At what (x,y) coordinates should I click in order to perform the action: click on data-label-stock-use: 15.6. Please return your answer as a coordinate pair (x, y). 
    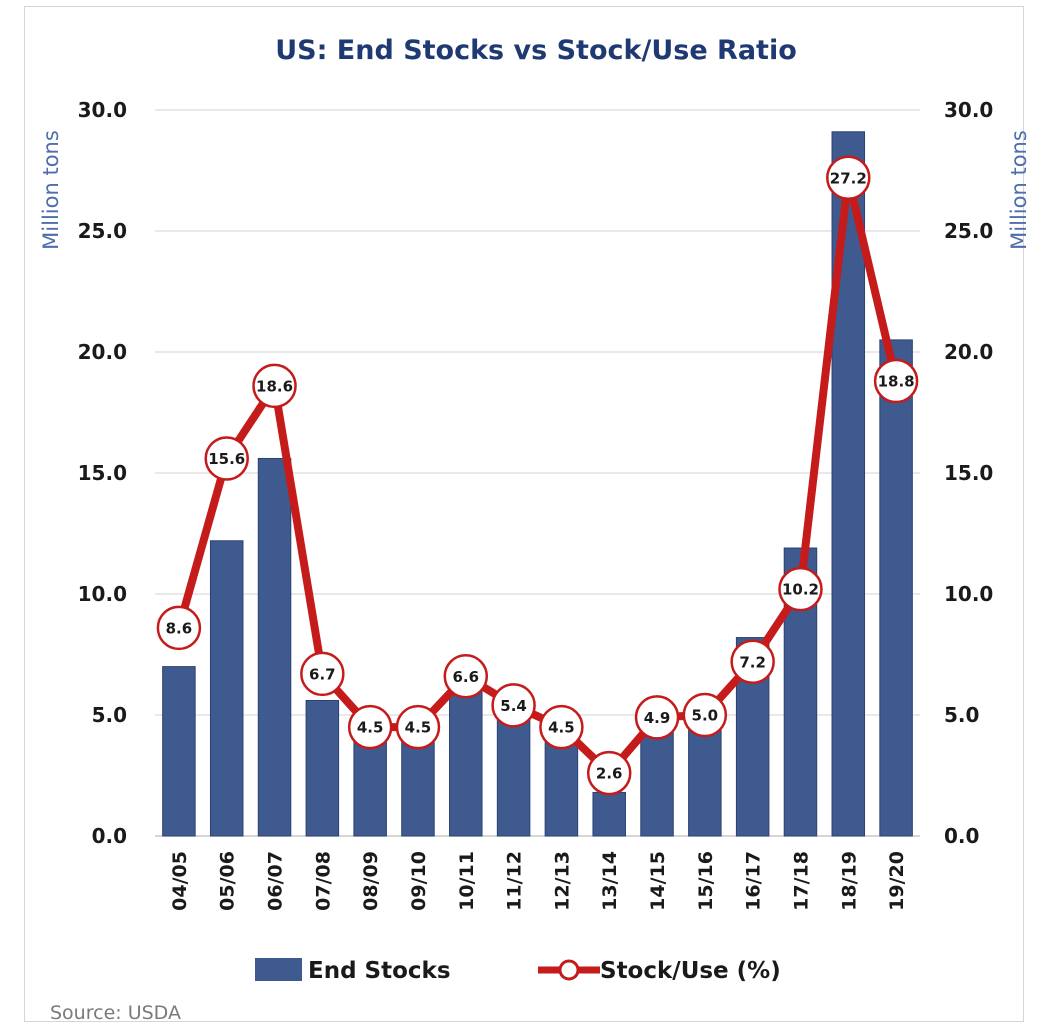
    Looking at the image, I should click on (226, 459).